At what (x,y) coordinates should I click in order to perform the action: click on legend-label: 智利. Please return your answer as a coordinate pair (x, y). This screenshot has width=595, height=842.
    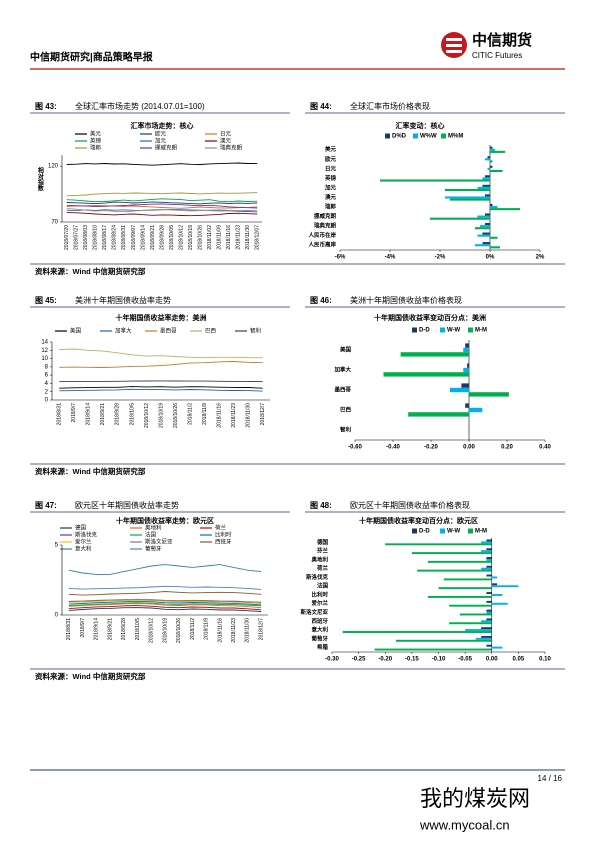
    Looking at the image, I should click on (255, 330).